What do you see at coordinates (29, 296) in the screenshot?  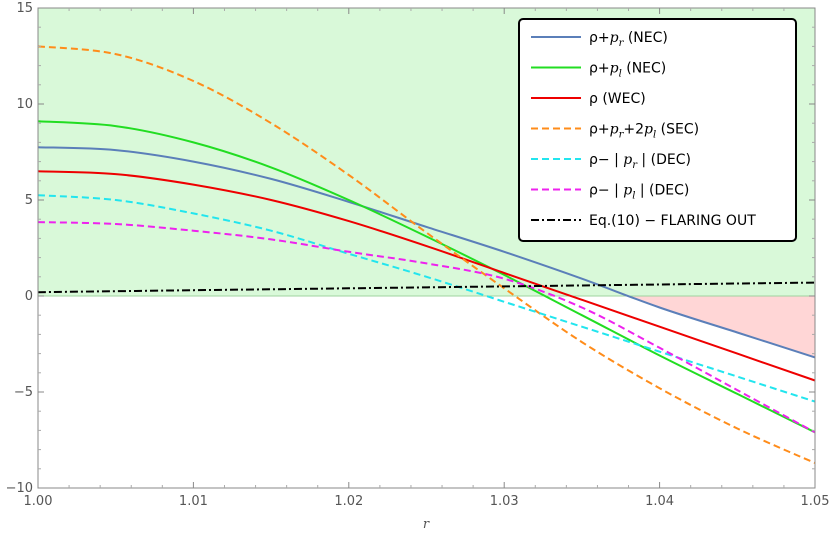 I see `y-tick-label: 0` at bounding box center [29, 296].